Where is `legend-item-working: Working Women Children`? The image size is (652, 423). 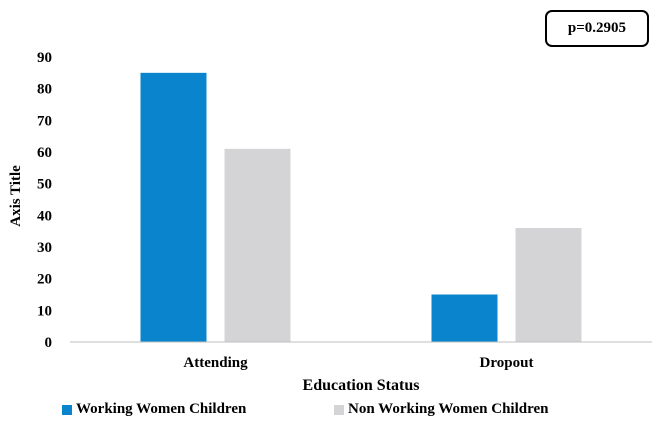 legend-item-working: Working Women Children is located at coordinates (154, 409).